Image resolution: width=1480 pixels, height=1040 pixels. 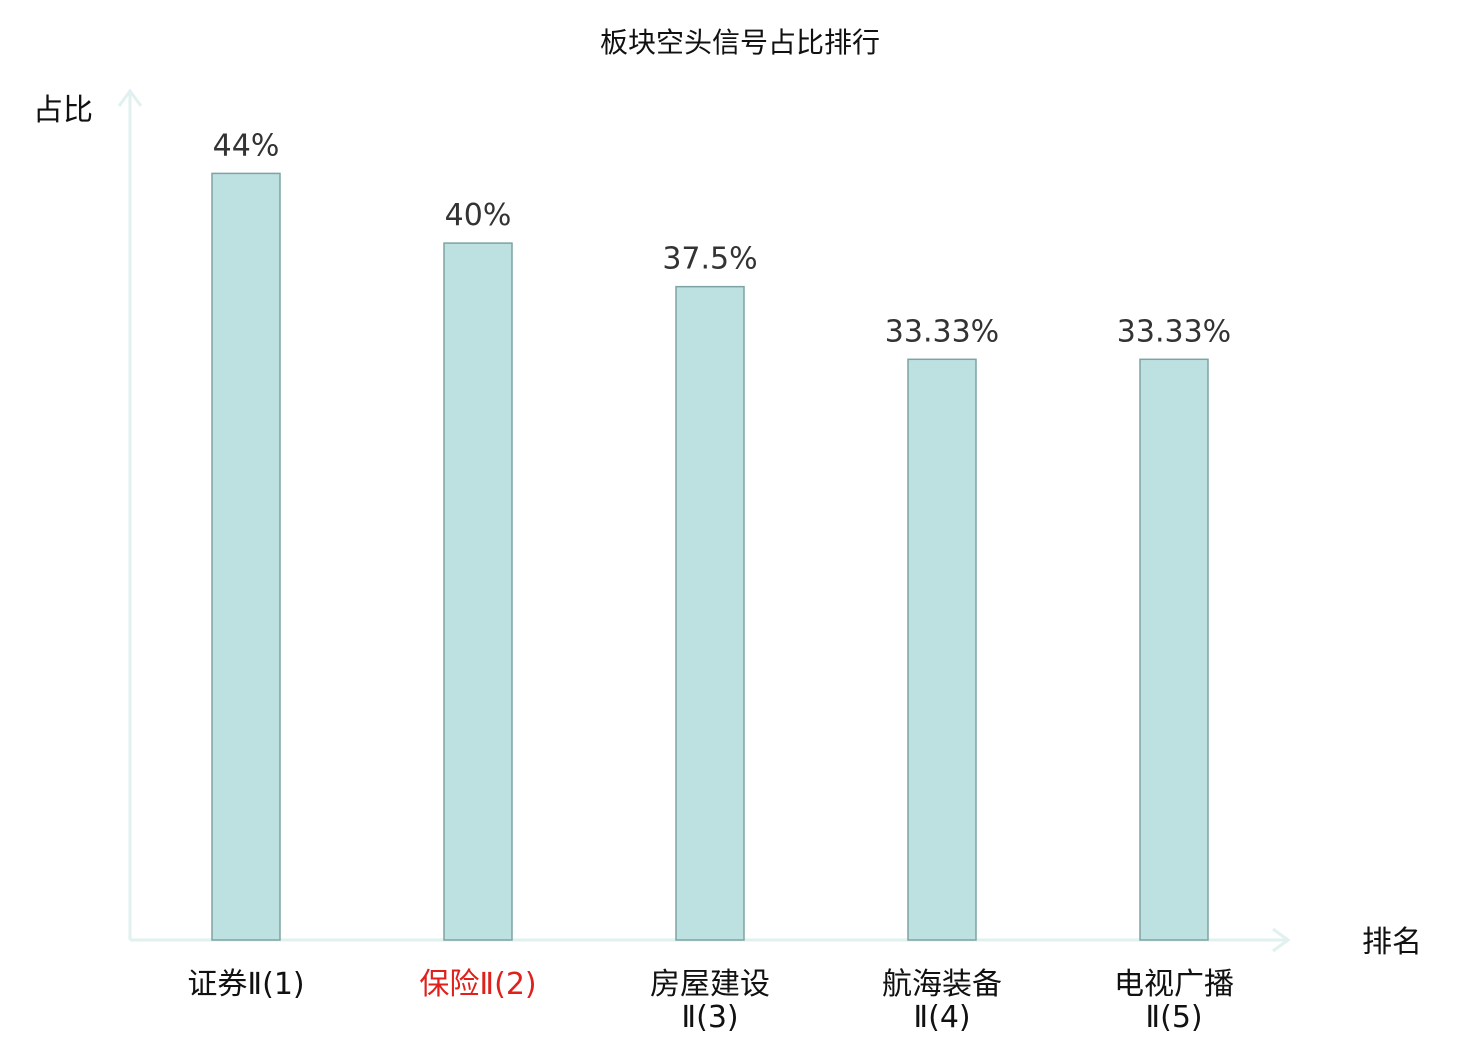 What do you see at coordinates (942, 331) in the screenshot?
I see `value-label-4: 33.33%` at bounding box center [942, 331].